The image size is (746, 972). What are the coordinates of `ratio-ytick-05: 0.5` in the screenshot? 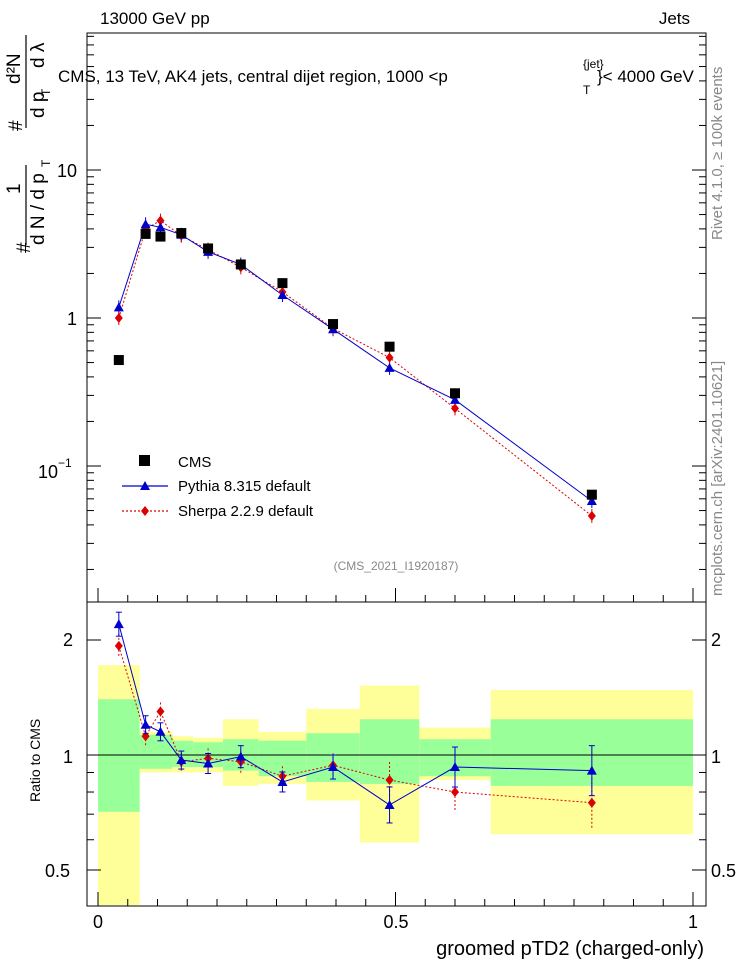 It's located at (57, 871).